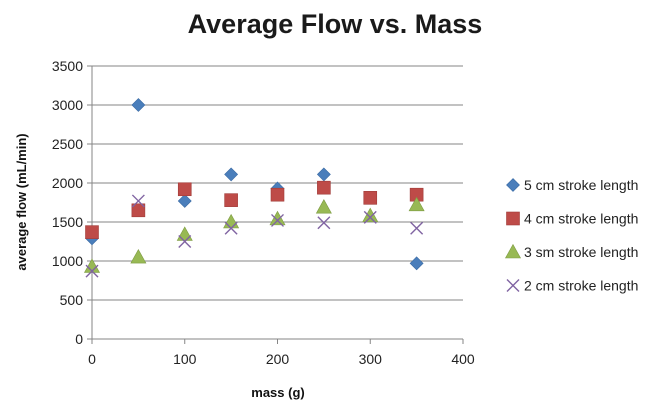  What do you see at coordinates (581, 286) in the screenshot?
I see `legend-label-4: 2 cm stroke length` at bounding box center [581, 286].